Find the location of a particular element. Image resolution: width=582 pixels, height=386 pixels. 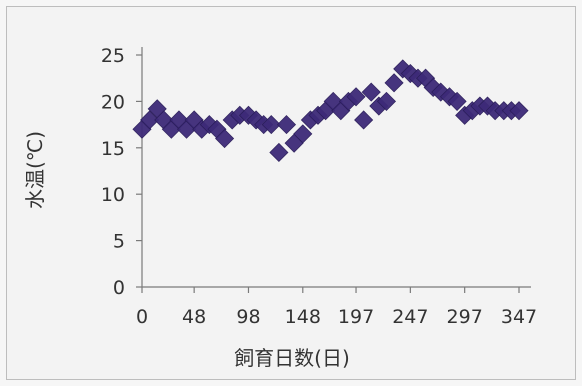

y-tick-label: 20 is located at coordinates (113, 102).